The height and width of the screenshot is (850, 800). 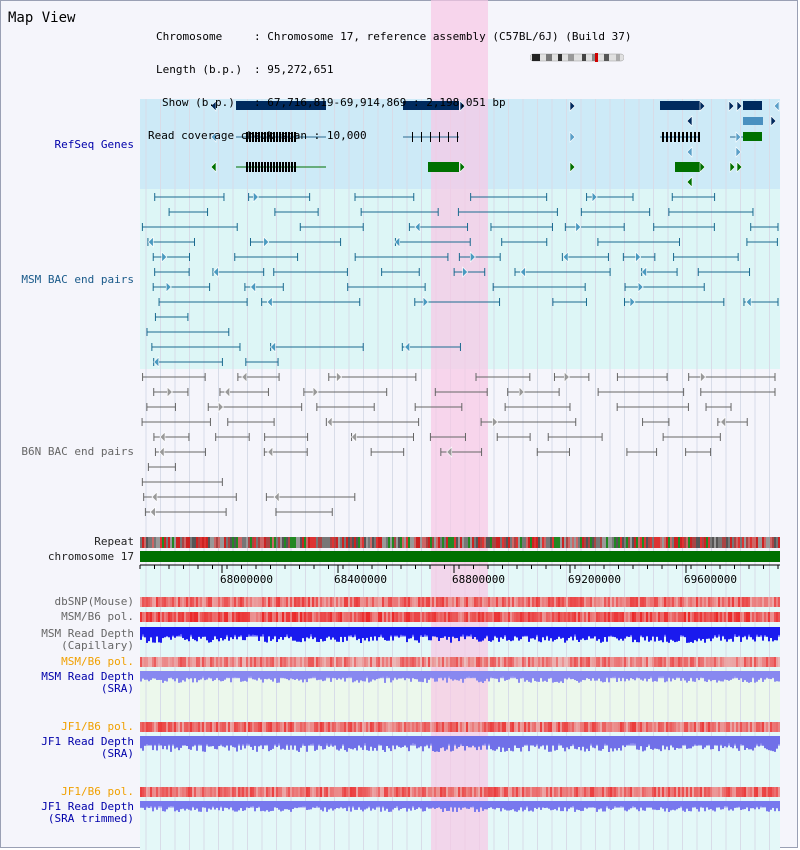 What do you see at coordinates (386, 102) in the screenshot?
I see `show-value: 67,716,819-69,914,869 : 2,198,051 bp` at bounding box center [386, 102].